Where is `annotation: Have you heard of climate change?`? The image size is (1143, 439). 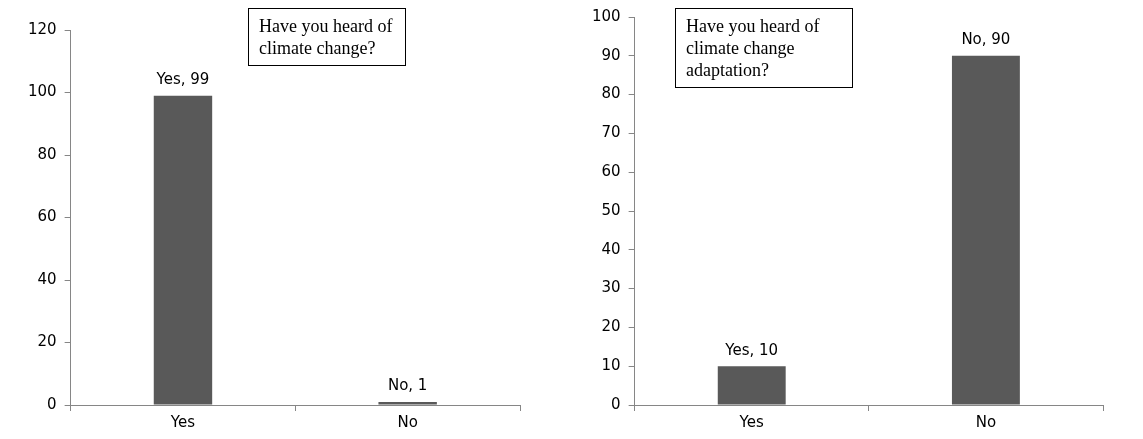
annotation: Have you heard of climate change? is located at coordinates (327, 37).